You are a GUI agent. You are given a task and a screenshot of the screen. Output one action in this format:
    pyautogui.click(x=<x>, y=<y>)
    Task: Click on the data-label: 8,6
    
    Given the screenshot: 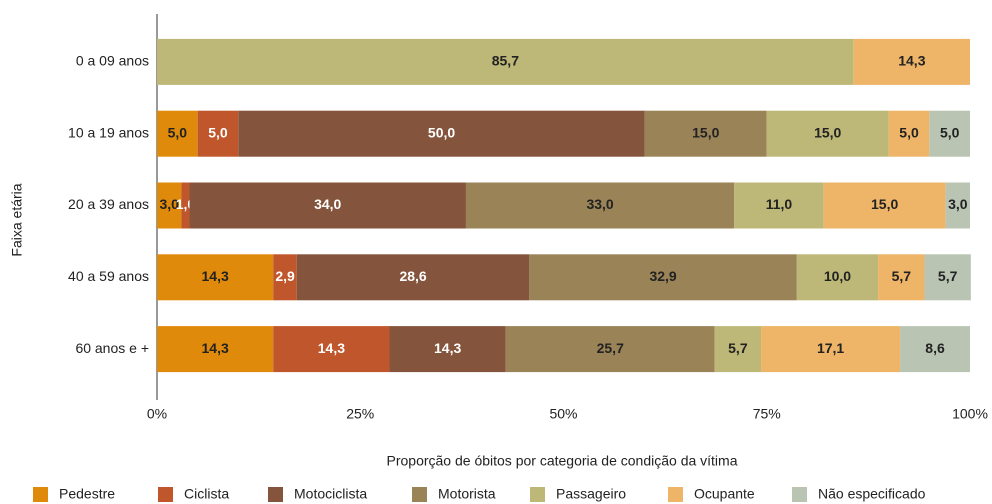 What is the action you would take?
    pyautogui.click(x=935, y=348)
    